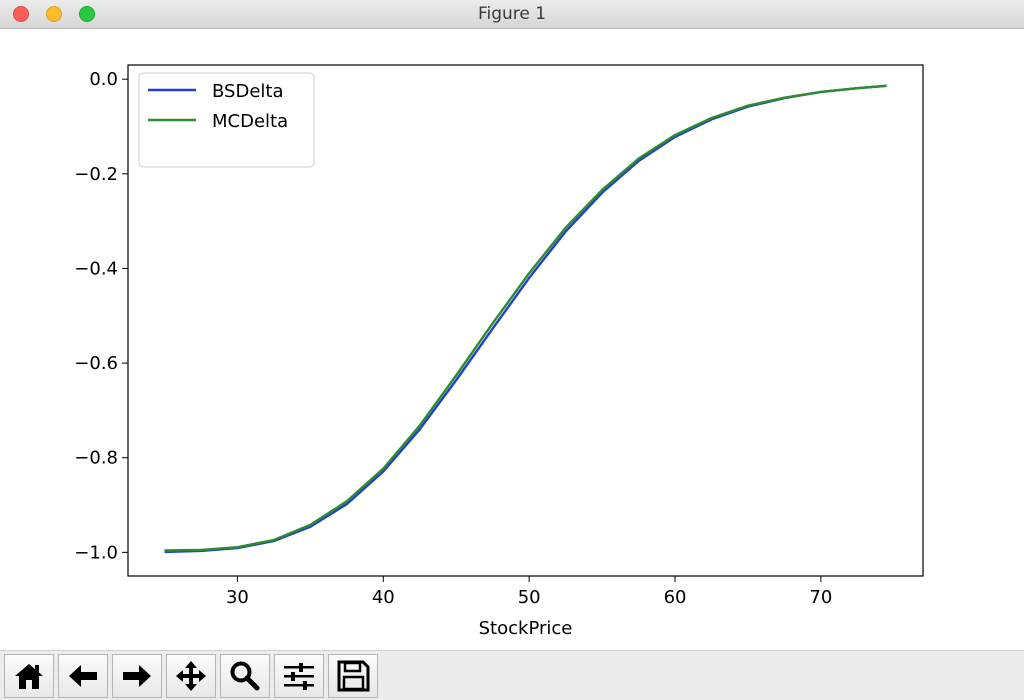 This screenshot has height=700, width=1024. What do you see at coordinates (21, 14) in the screenshot?
I see `close-window-button` at bounding box center [21, 14].